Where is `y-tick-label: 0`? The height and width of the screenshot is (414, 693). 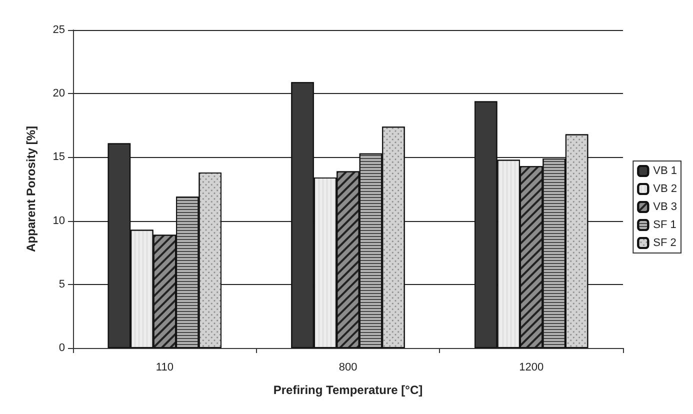 y-tick-label: 0 is located at coordinates (61, 348).